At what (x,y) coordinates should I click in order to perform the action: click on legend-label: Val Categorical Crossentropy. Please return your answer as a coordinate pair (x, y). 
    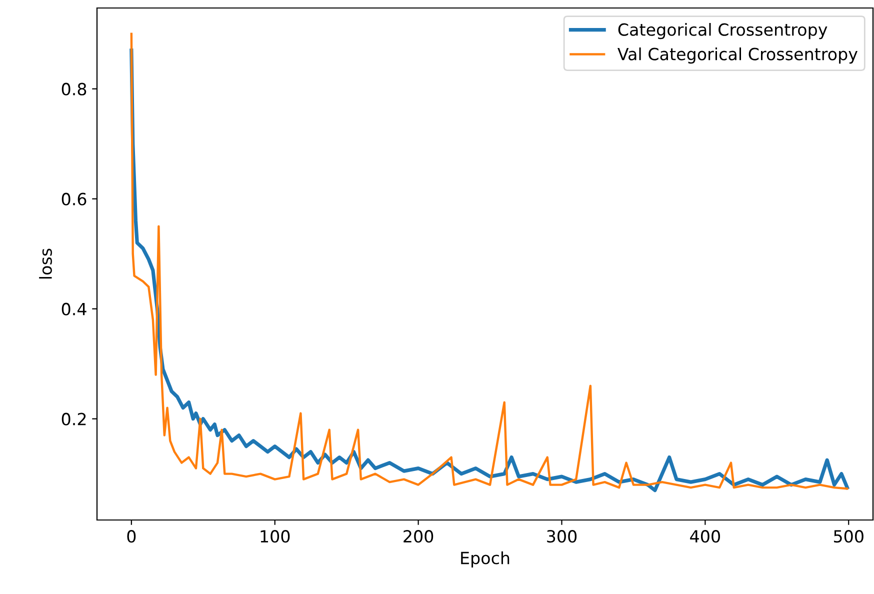
    Looking at the image, I should click on (738, 55).